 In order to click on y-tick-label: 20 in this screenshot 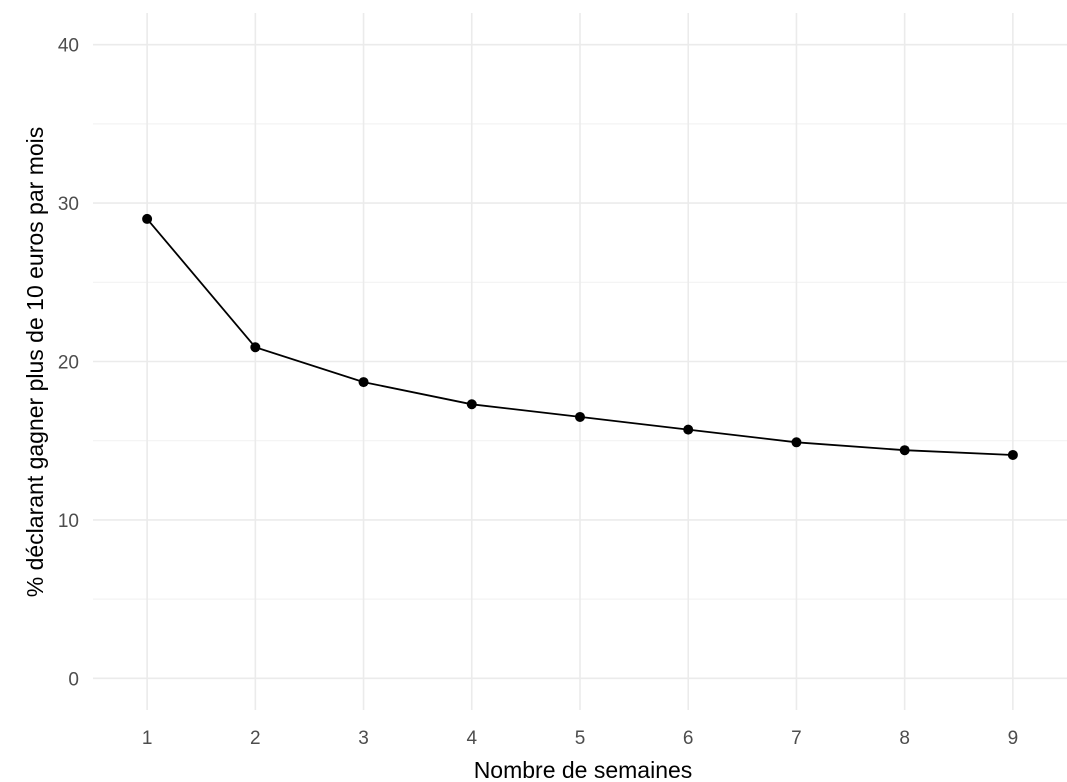, I will do `click(68, 363)`.